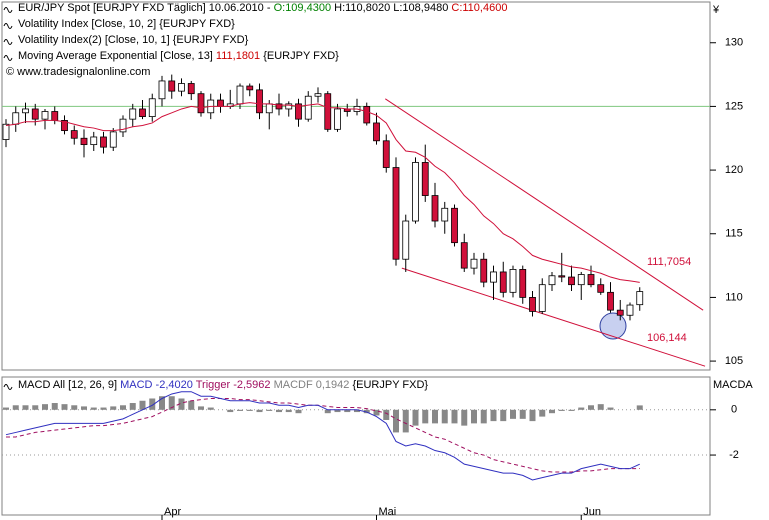  What do you see at coordinates (553, 317) in the screenshot?
I see `trend-line` at bounding box center [553, 317].